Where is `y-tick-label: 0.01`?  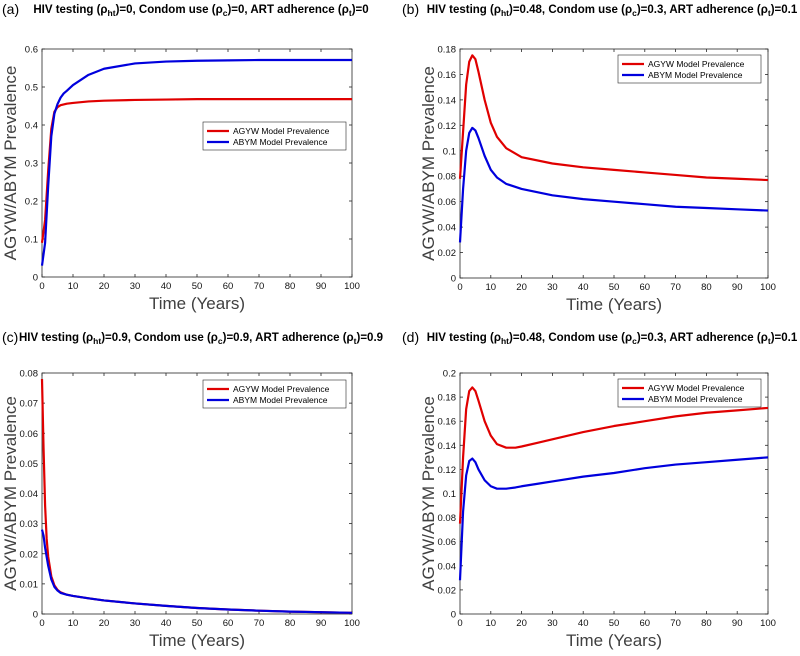 y-tick-label: 0.01 is located at coordinates (29, 584).